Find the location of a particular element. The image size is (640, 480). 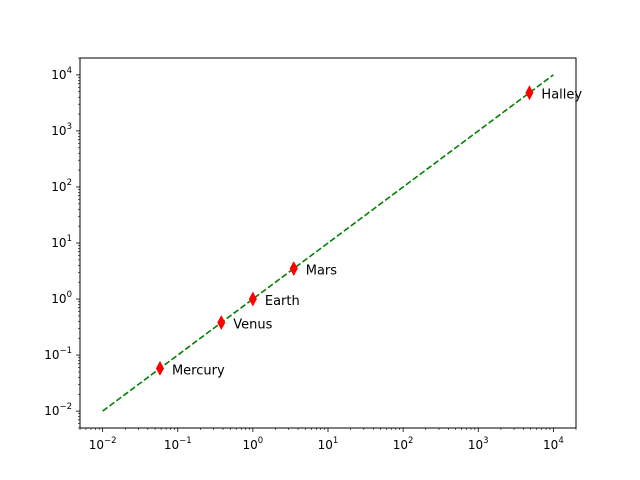

y-tick-label: 10⁻² is located at coordinates (58, 410).